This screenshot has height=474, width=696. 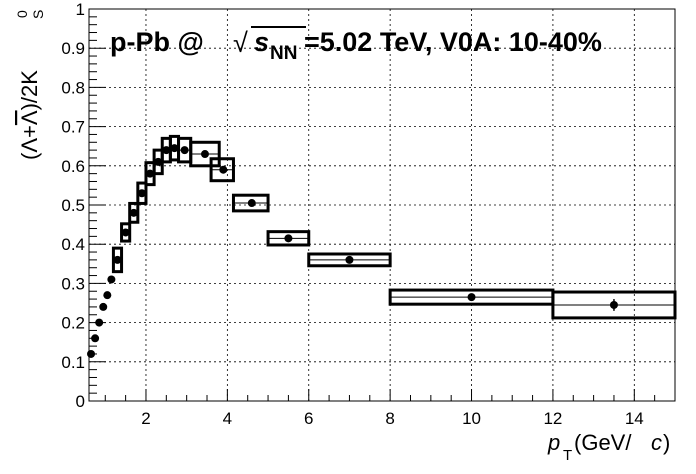 What do you see at coordinates (73, 244) in the screenshot?
I see `y-tick-label: 0.4` at bounding box center [73, 244].